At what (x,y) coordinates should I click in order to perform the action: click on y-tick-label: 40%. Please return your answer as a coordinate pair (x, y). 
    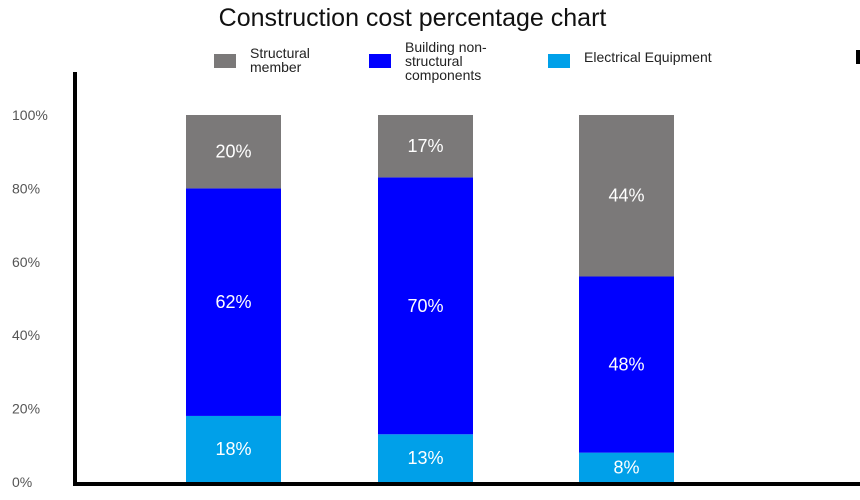
    Looking at the image, I should click on (26, 335).